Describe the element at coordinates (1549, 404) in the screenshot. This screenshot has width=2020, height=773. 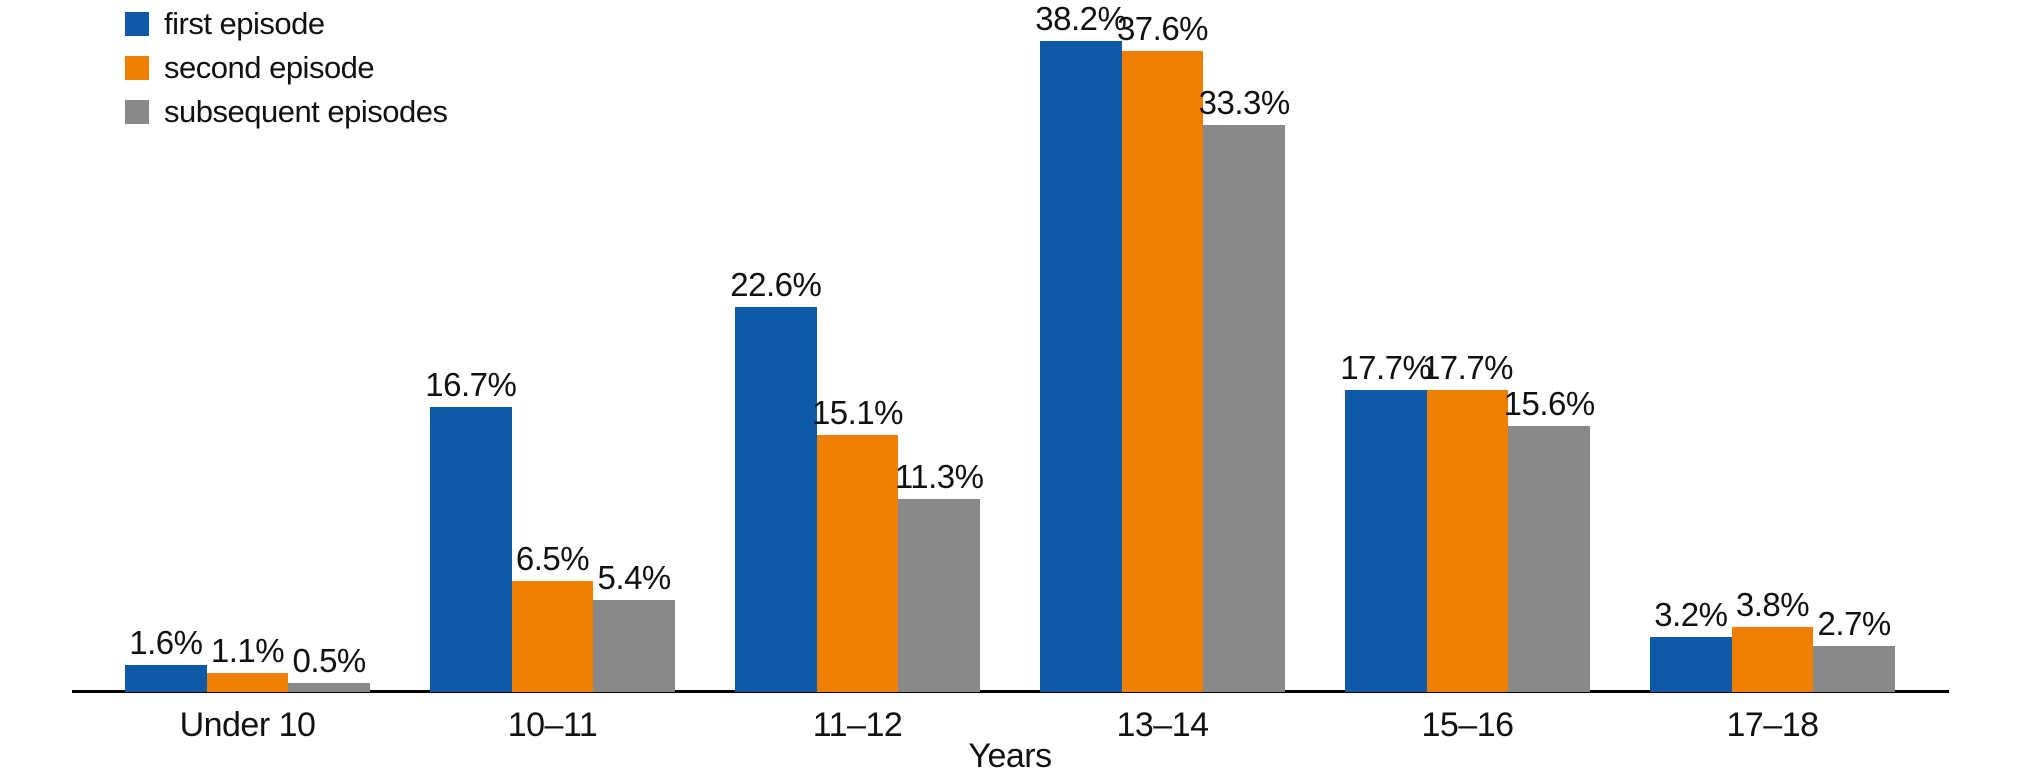
I see `bar-value-label: 15.6%` at that location.